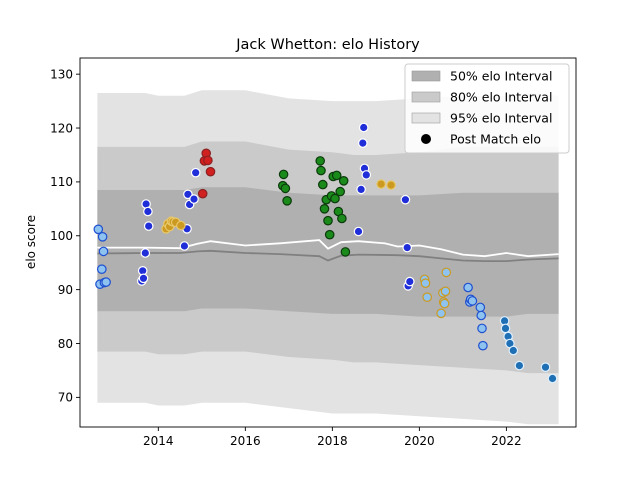 The width and height of the screenshot is (640, 480). What do you see at coordinates (501, 97) in the screenshot?
I see `legend-label: 80% elo Interval` at bounding box center [501, 97].